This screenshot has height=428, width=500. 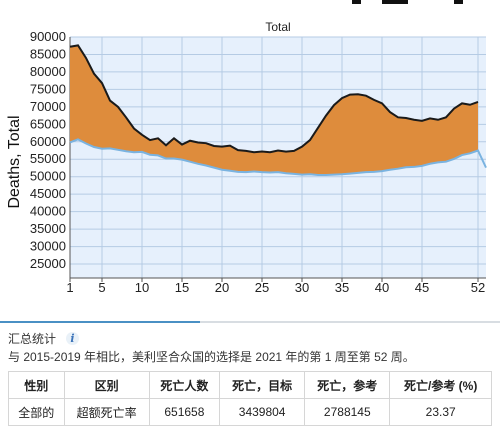 I want to click on y-tick-label: 90000, so click(x=48, y=36).